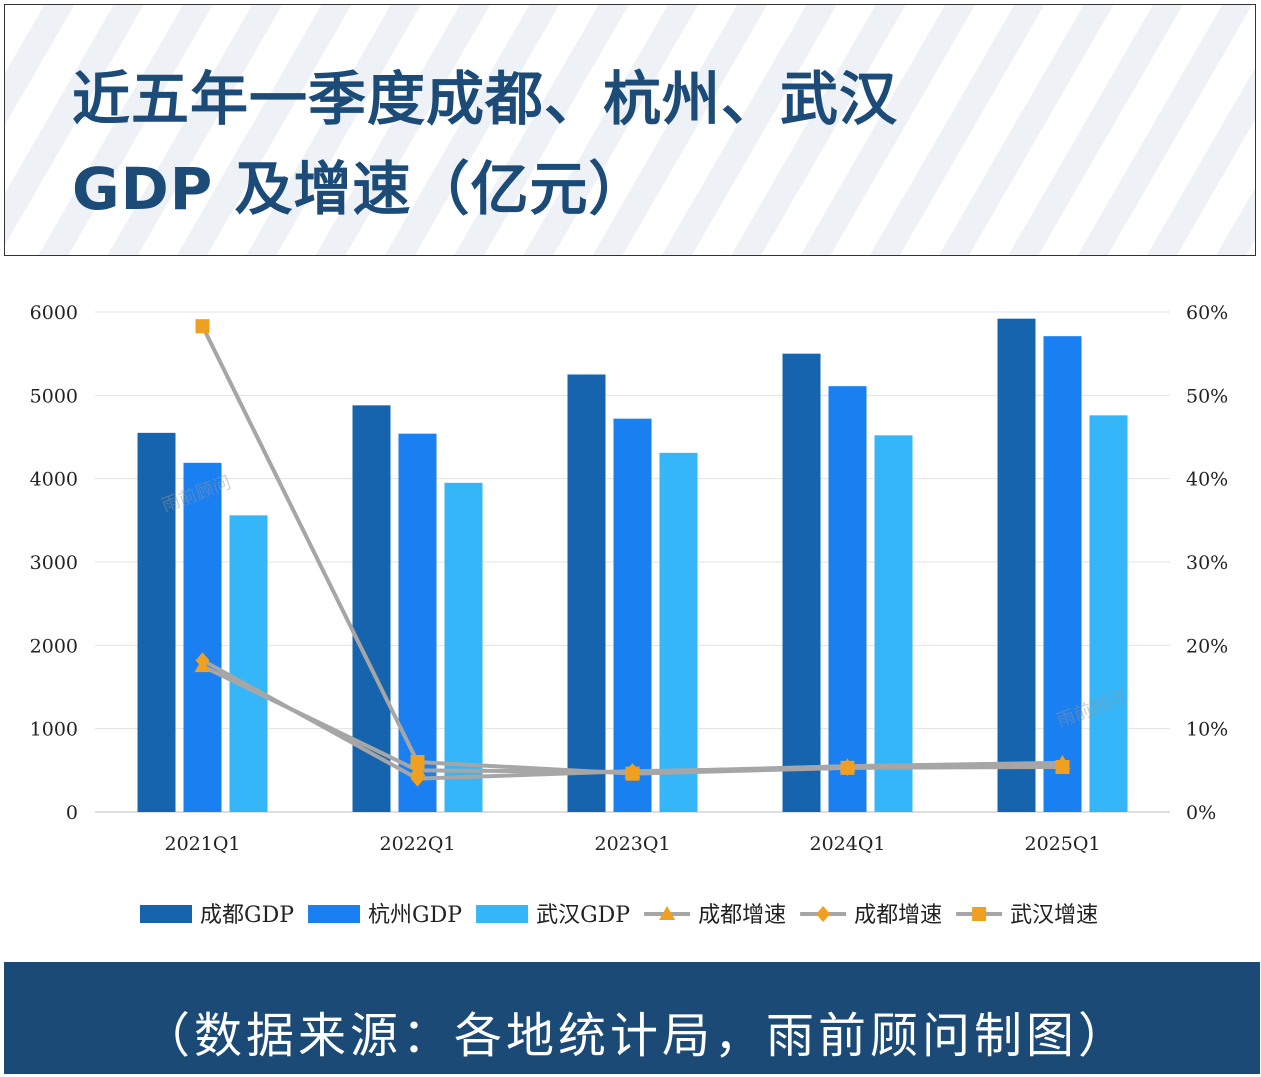  What do you see at coordinates (1207, 396) in the screenshot?
I see `y-right-tick-label: 50%` at bounding box center [1207, 396].